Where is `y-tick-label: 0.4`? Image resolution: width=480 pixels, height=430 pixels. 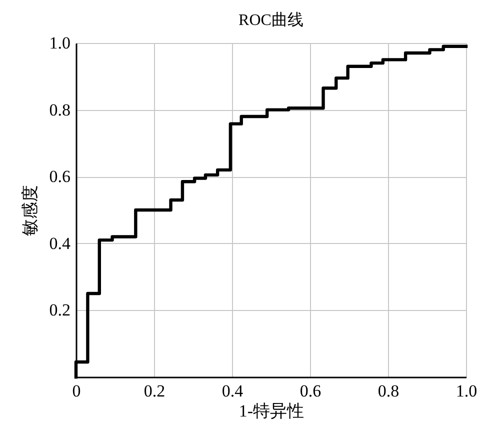 y-tick-label: 0.4 is located at coordinates (60, 243).